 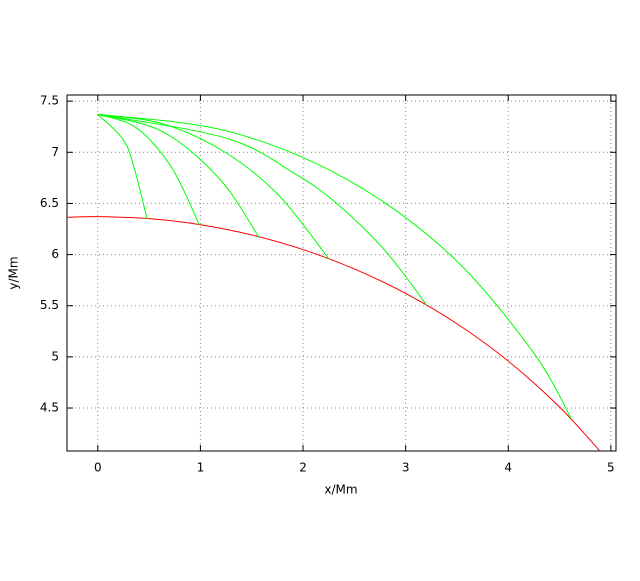 I want to click on x-axis-label: x/Mm, so click(x=340, y=490).